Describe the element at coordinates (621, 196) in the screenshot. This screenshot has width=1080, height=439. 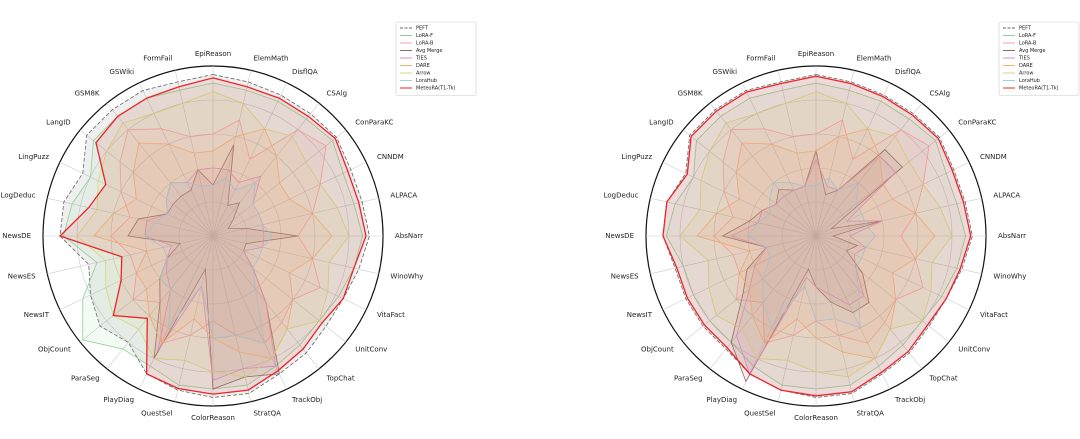
I see `category-label: LogDeduc` at that location.